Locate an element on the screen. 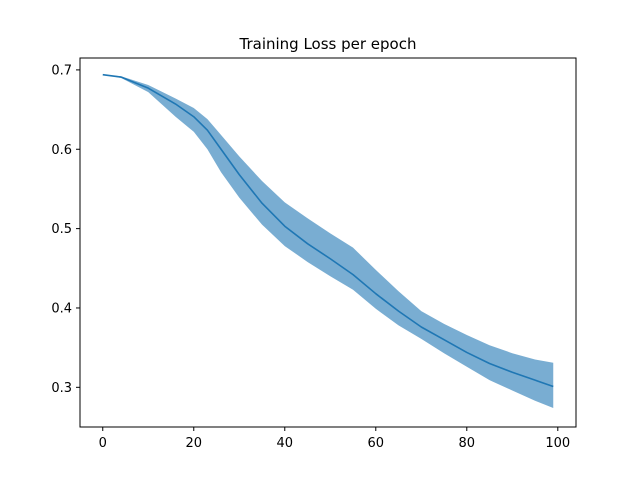 The width and height of the screenshot is (640, 480). x-tick-label: 60 is located at coordinates (376, 443).